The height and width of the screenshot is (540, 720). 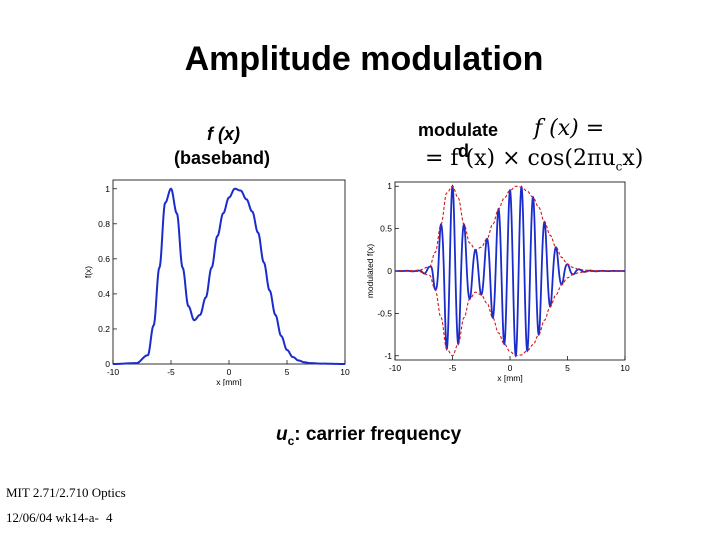 I want to click on carrier-symbol: u, so click(x=282, y=434).